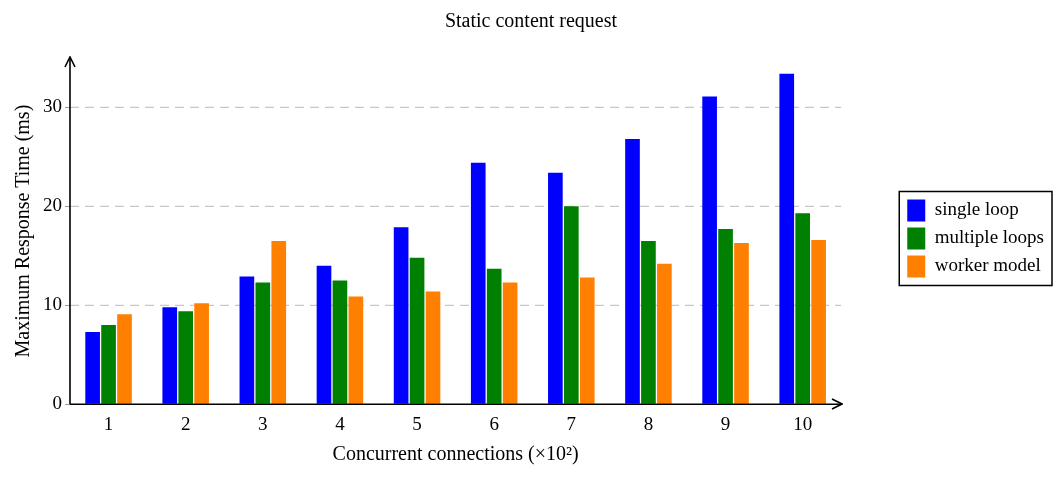  What do you see at coordinates (648, 423) in the screenshot?
I see `x-tick-label: 8` at bounding box center [648, 423].